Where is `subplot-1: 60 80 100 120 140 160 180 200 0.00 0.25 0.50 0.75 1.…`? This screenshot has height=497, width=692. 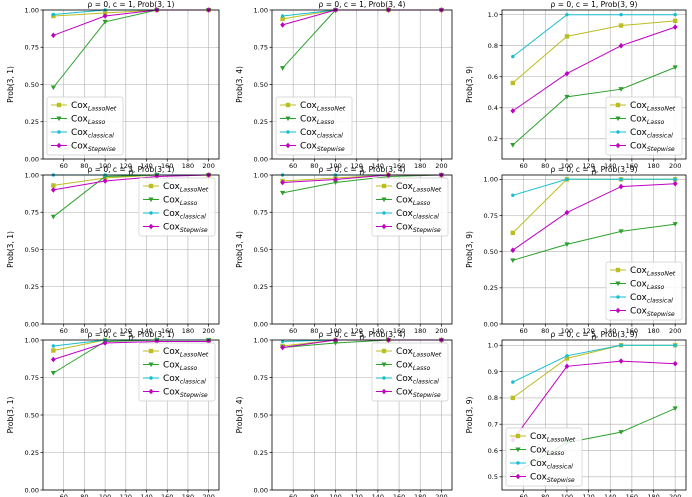 subplot-1: 60 80 100 120 140 160 180 200 0.00 0.25 0.50 0.75 1.… is located at coordinates (113, 88).